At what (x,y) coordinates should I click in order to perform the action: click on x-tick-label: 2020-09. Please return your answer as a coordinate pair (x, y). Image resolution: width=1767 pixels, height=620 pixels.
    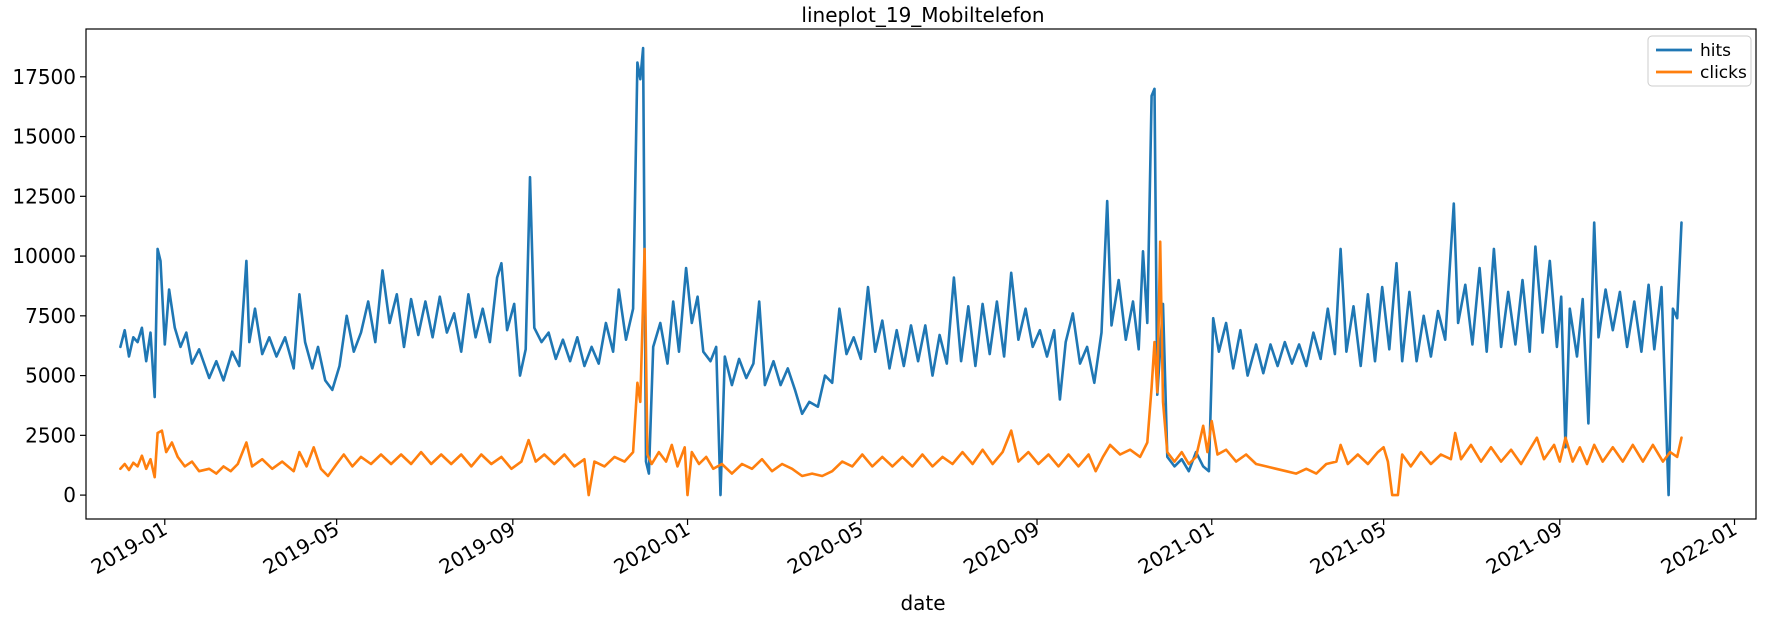
    Looking at the image, I should click on (1001, 548).